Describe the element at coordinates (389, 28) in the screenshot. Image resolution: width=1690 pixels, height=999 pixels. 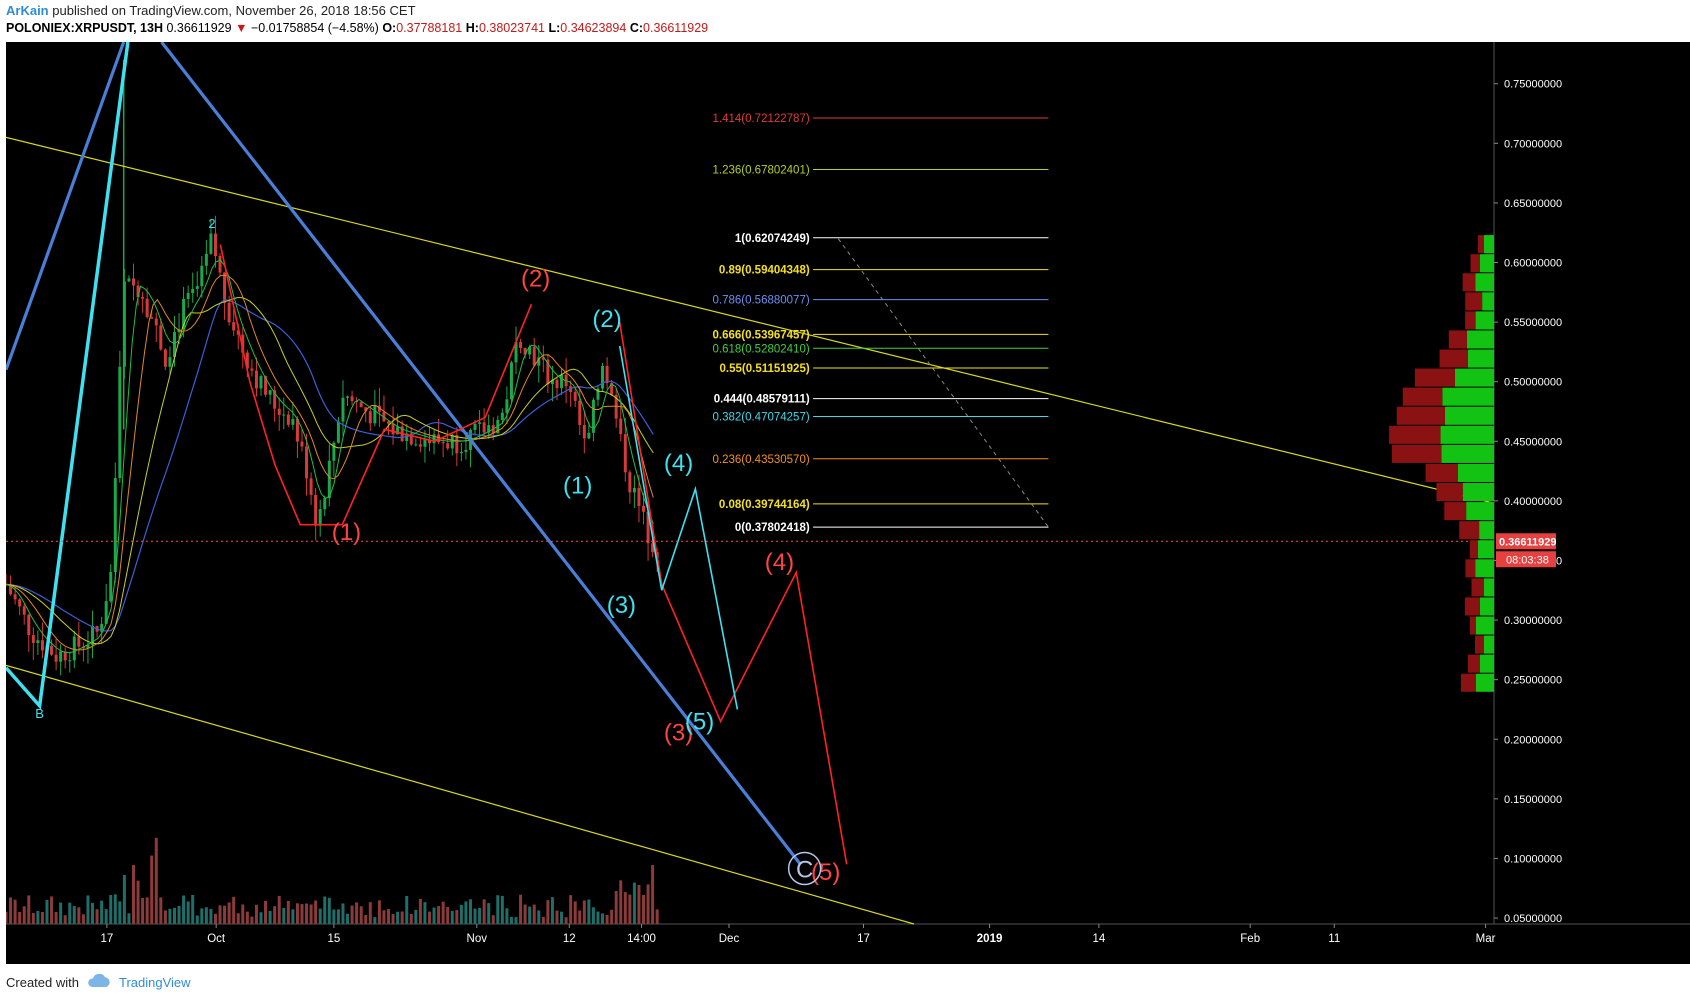
I see `open-label: O:` at that location.